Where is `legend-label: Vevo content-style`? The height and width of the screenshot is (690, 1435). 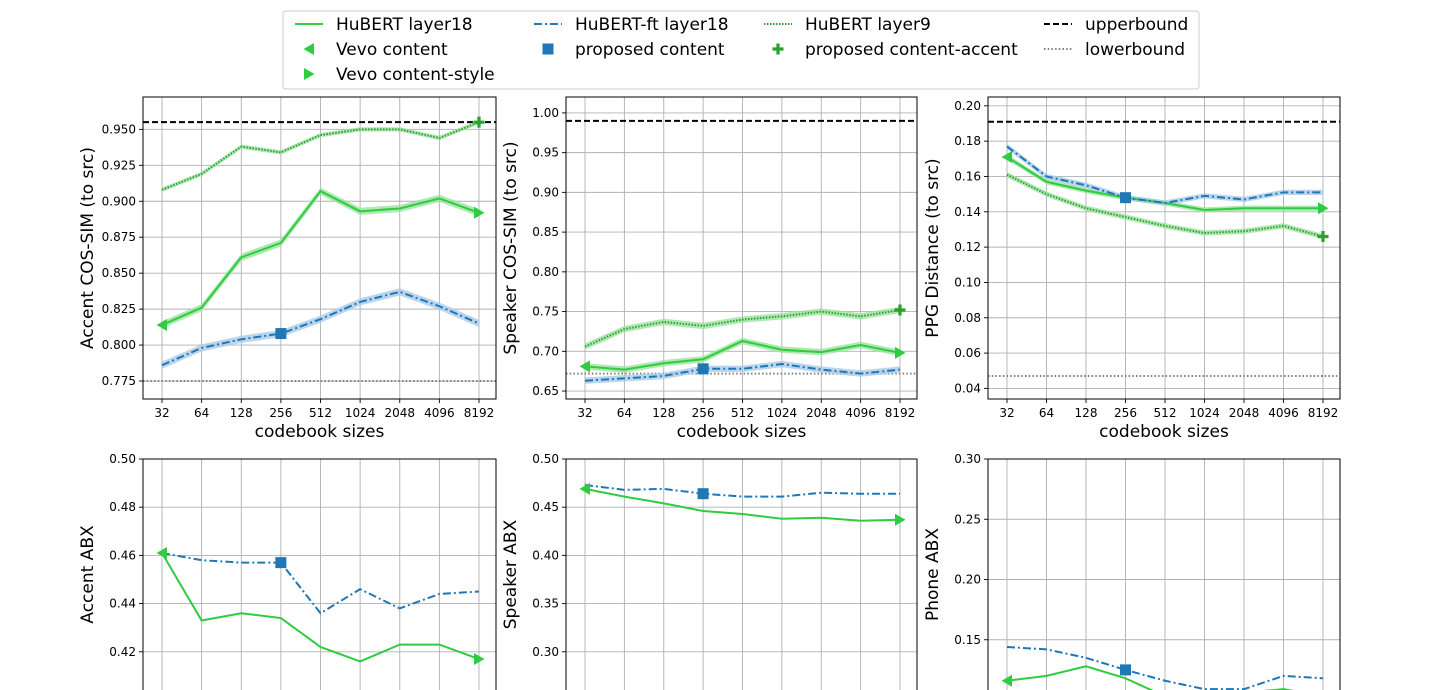 legend-label: Vevo content-style is located at coordinates (415, 75).